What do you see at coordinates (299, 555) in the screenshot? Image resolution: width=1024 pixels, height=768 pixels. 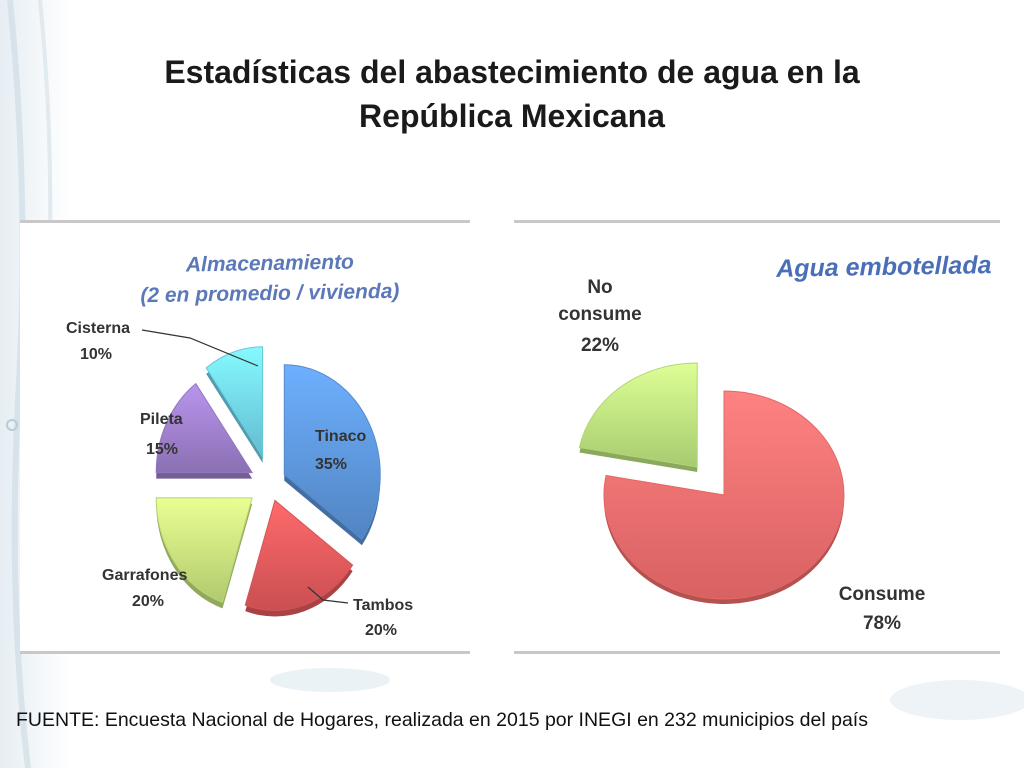 I see `pie-slice-tambos` at bounding box center [299, 555].